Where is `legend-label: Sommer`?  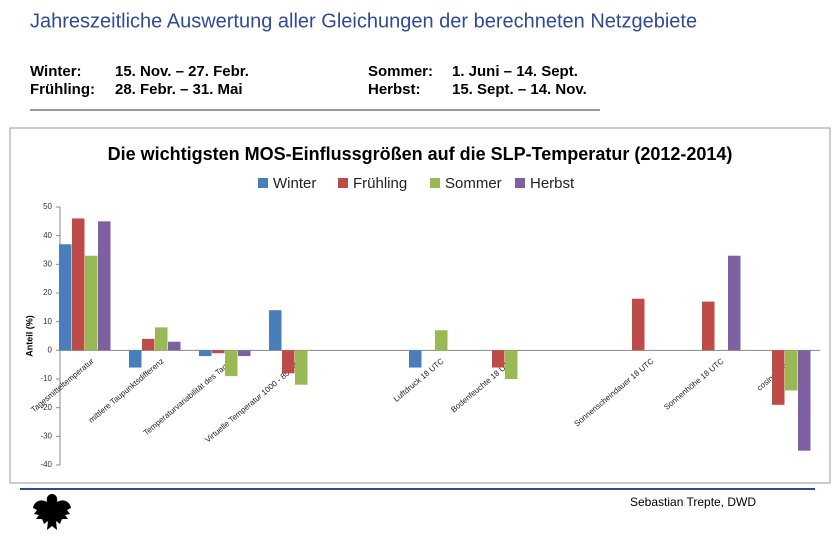 legend-label: Sommer is located at coordinates (473, 183).